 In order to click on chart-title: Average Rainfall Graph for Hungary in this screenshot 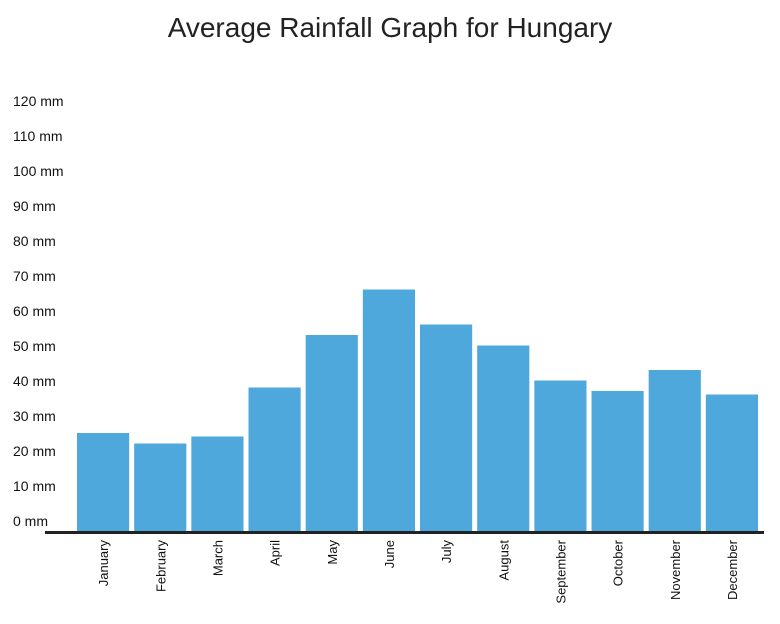, I will do `click(390, 27)`.